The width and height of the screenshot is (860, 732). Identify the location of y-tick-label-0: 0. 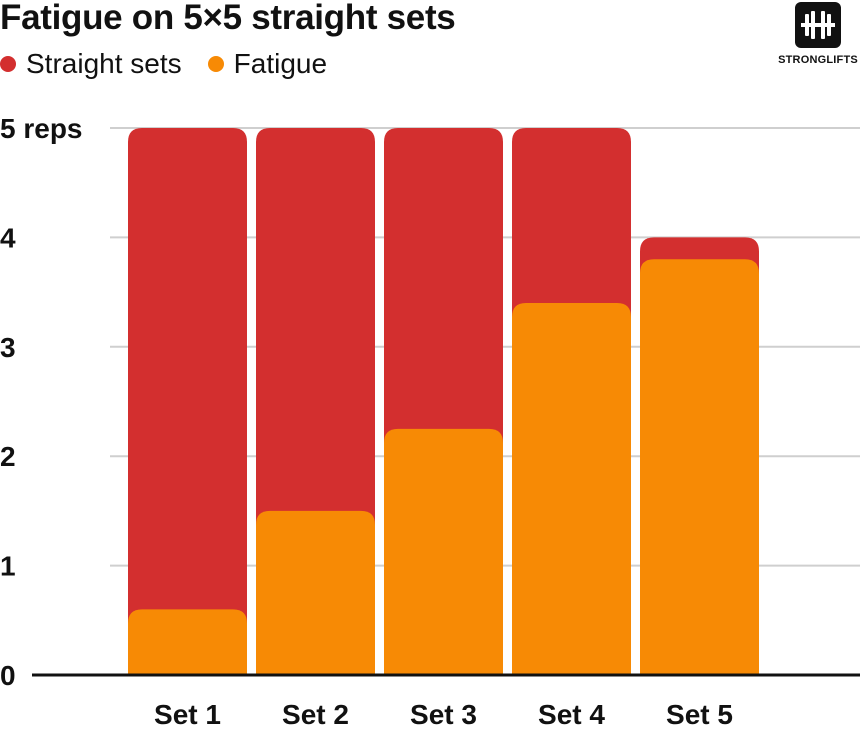
(8, 675).